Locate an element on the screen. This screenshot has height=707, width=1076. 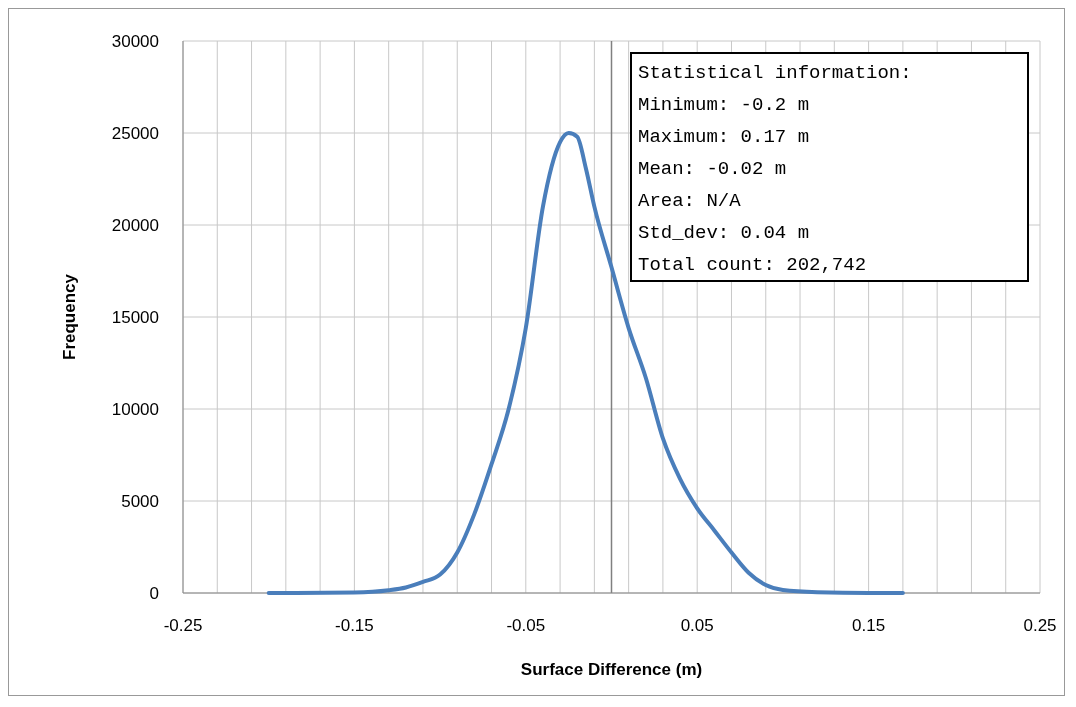
y-tick-label: 5000 is located at coordinates (140, 501).